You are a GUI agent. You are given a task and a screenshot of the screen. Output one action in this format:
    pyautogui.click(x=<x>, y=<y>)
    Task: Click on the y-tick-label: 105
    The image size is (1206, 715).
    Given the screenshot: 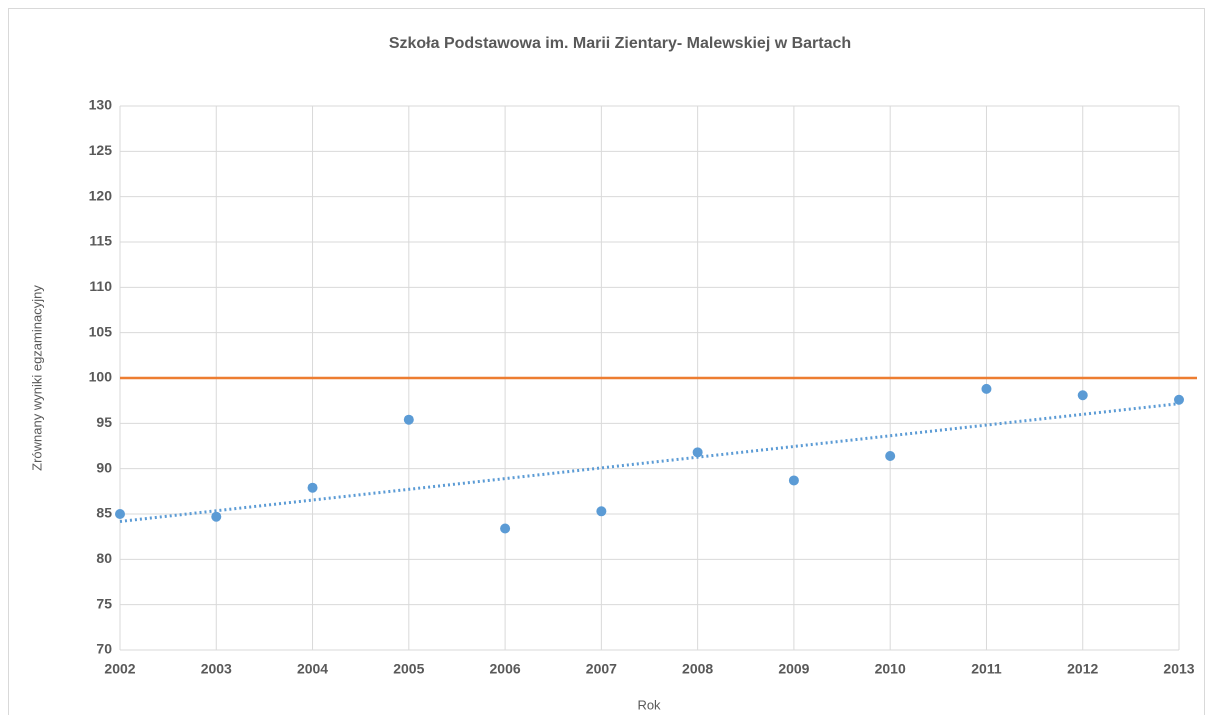 What is the action you would take?
    pyautogui.click(x=101, y=331)
    